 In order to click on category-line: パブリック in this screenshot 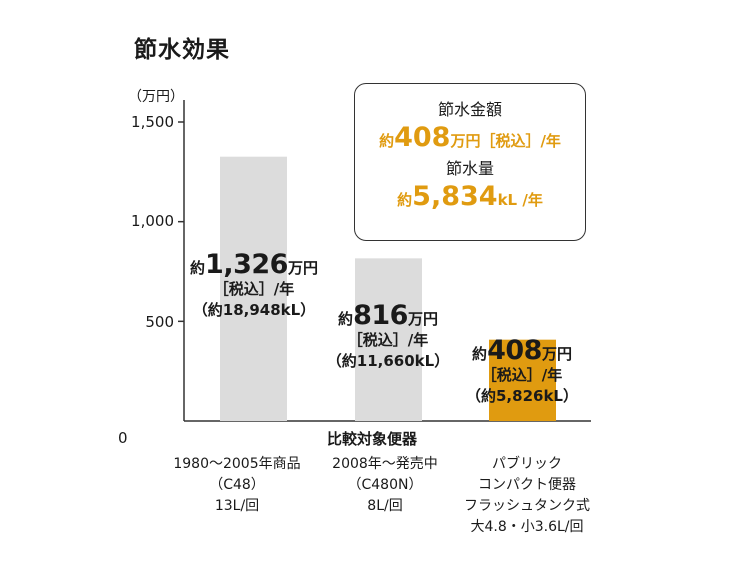, I will do `click(527, 464)`.